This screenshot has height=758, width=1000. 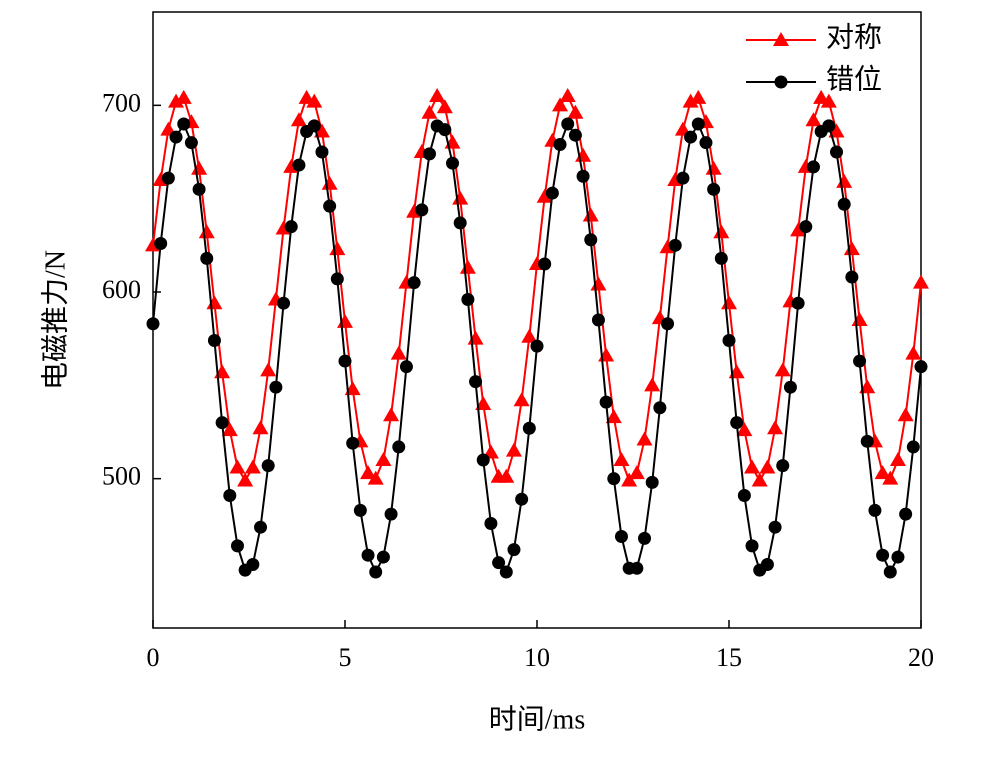 What do you see at coordinates (729, 657) in the screenshot?
I see `x-tick-label: 15` at bounding box center [729, 657].